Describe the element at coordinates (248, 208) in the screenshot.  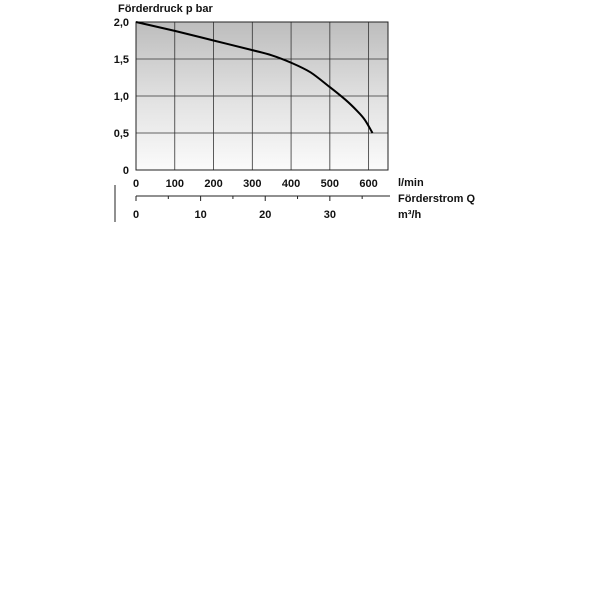
I see `secondary-axis-ticks: 0 10 20 30` at that location.